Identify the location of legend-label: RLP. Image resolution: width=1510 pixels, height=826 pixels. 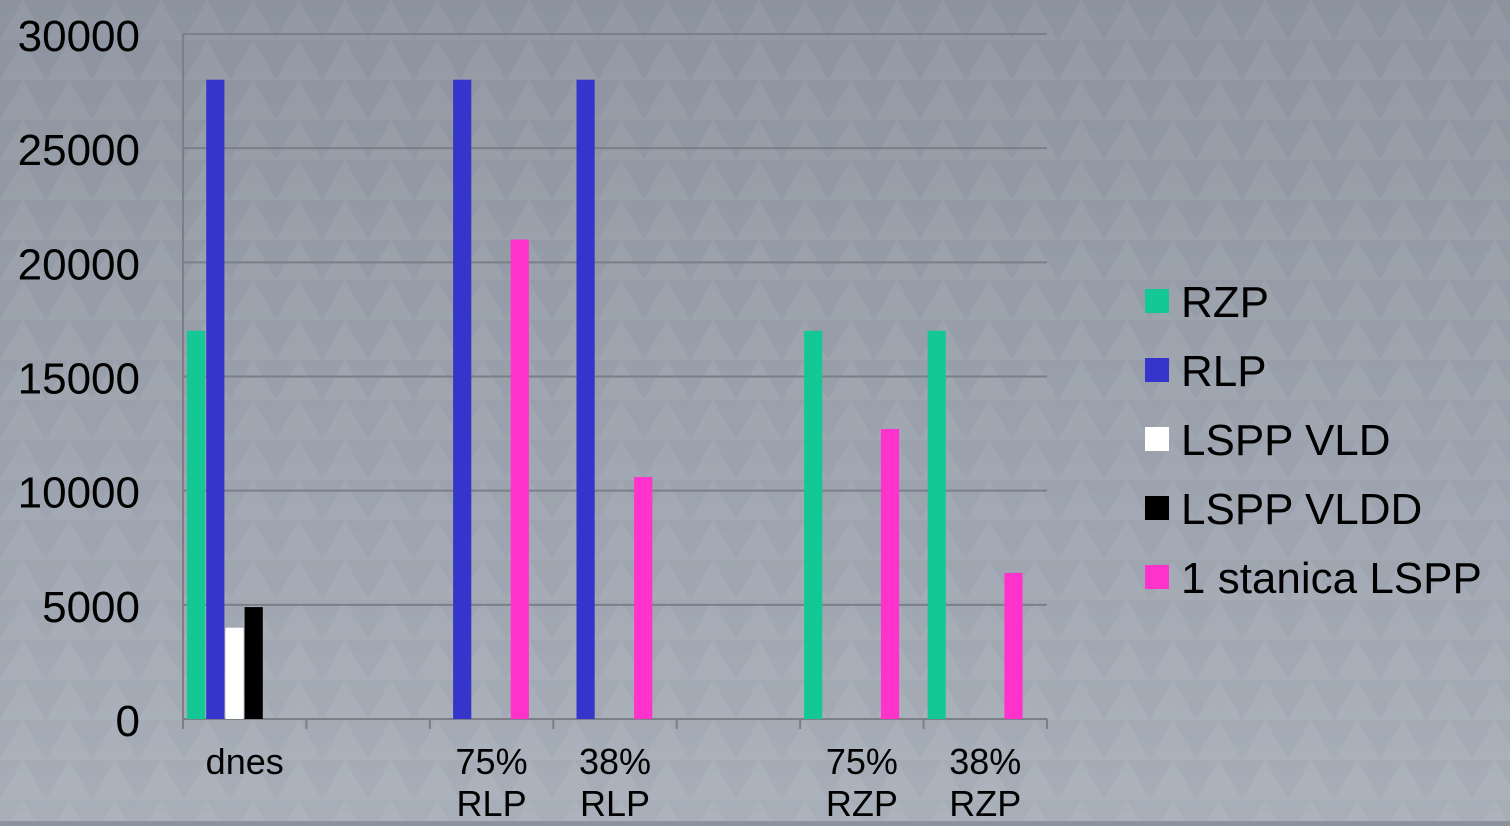
(1224, 371).